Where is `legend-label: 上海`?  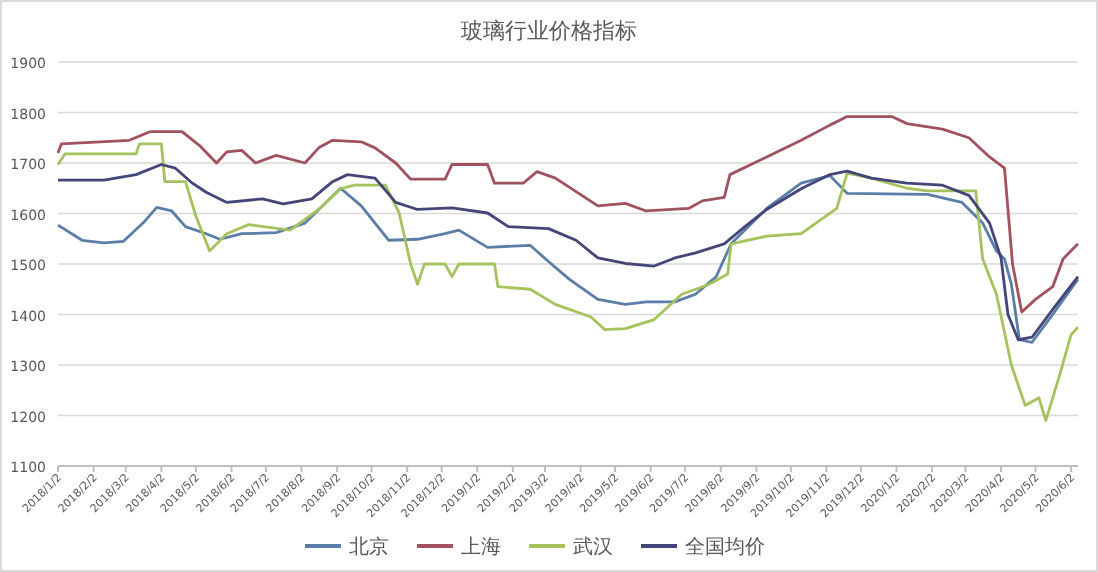
legend-label: 上海 is located at coordinates (481, 547).